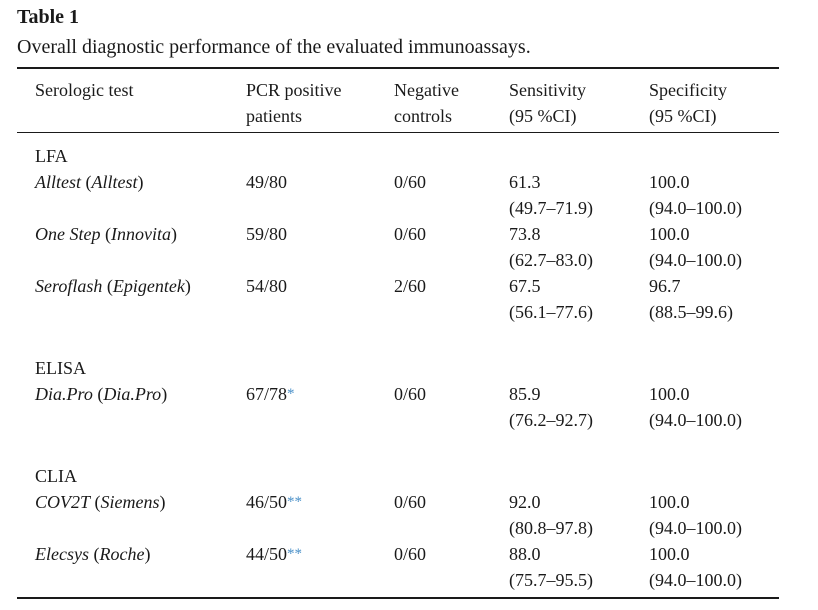 The height and width of the screenshot is (610, 818). Describe the element at coordinates (122, 554) in the screenshot. I see `test-manufacturer: Roche` at that location.